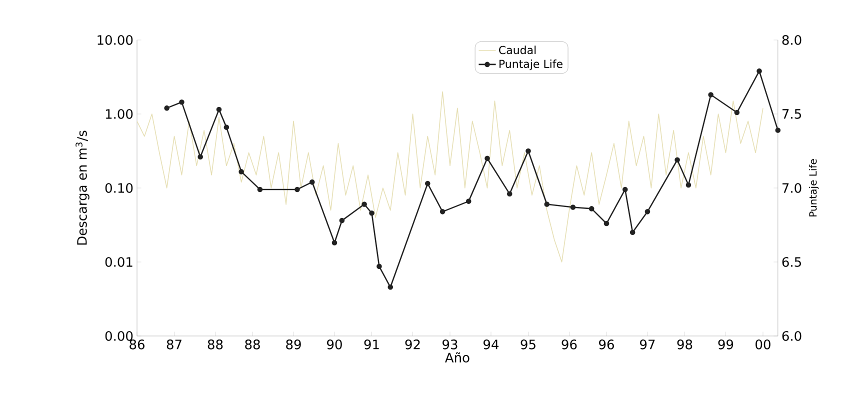 Image resolution: width=846 pixels, height=406 pixels. Describe the element at coordinates (118, 262) in the screenshot. I see `y-tick-label: 0.01` at that location.